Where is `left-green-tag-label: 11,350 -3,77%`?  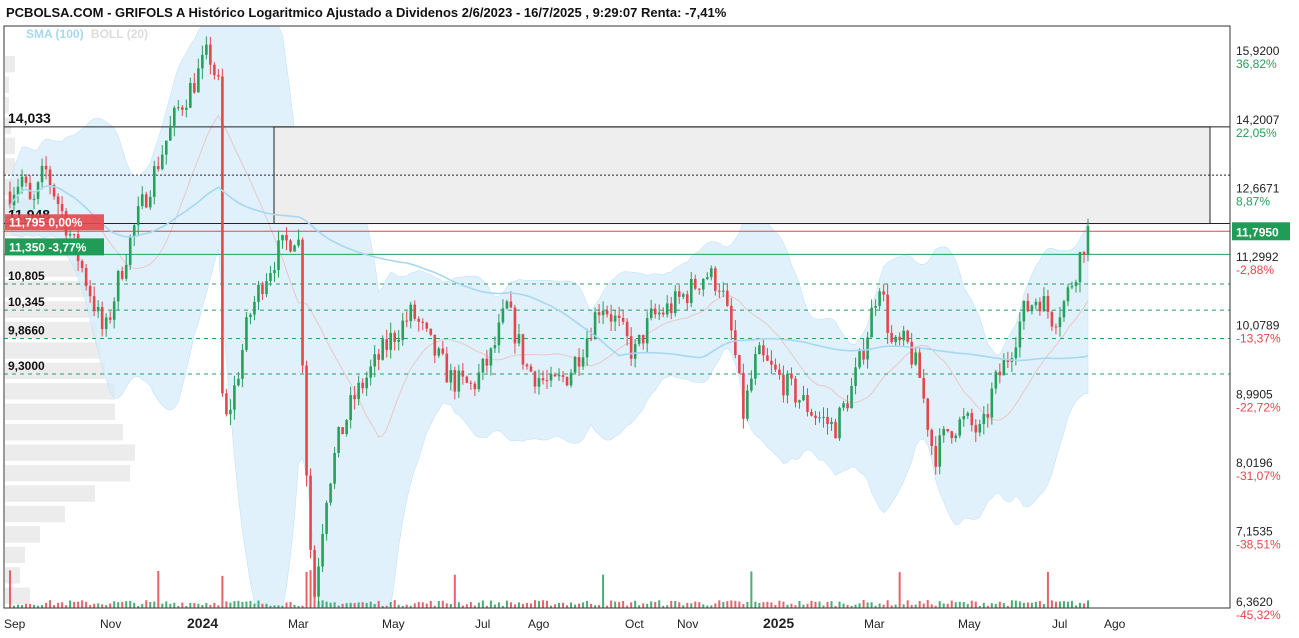 left-green-tag-label: 11,350 -3,77% is located at coordinates (48, 247).